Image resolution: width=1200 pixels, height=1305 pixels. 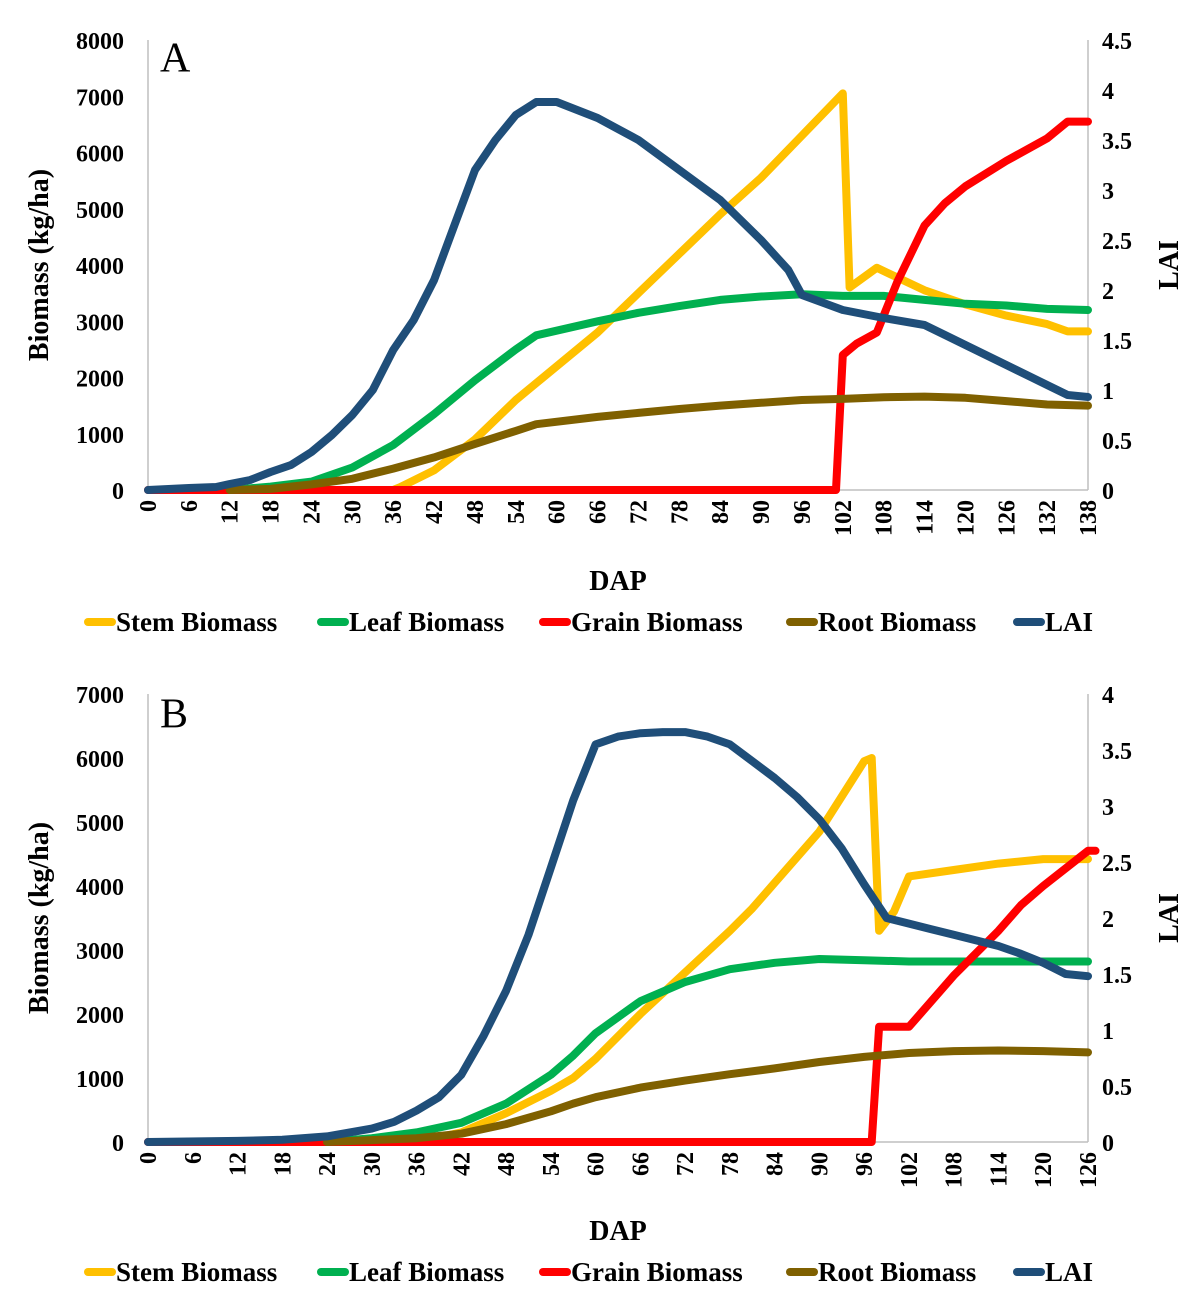 I want to click on x-tick-label: 108, so click(x=955, y=1170).